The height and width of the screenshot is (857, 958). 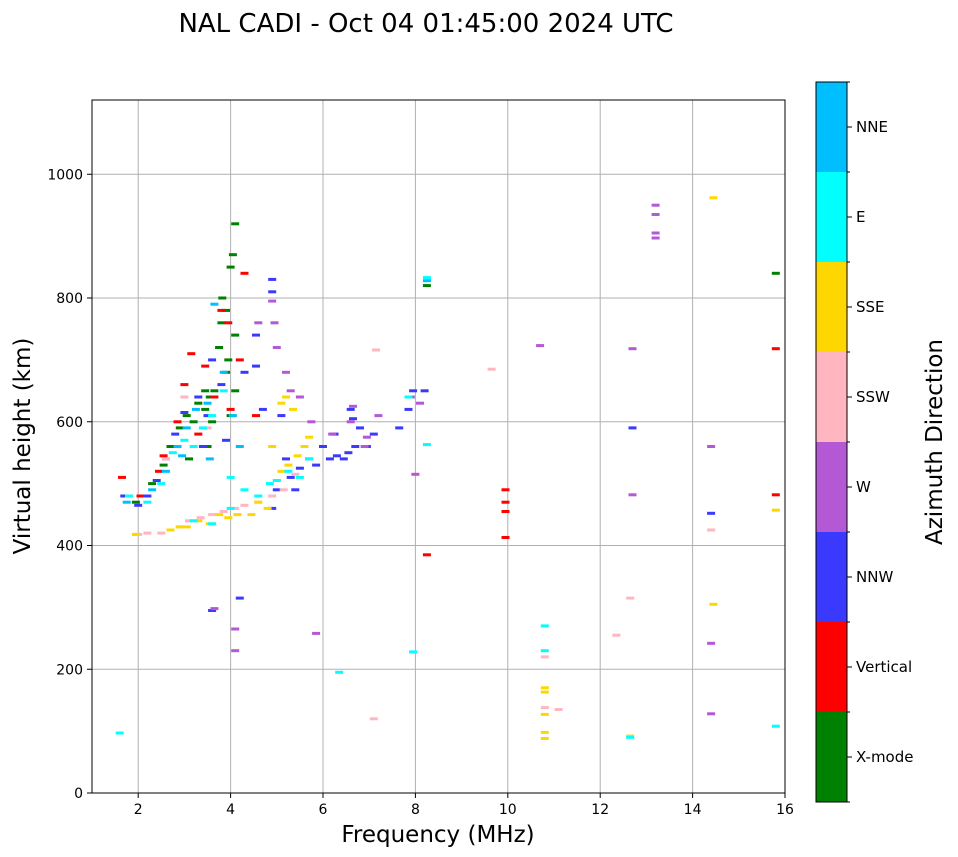 What do you see at coordinates (230, 810) in the screenshot?
I see `x-tick-label: 4` at bounding box center [230, 810].